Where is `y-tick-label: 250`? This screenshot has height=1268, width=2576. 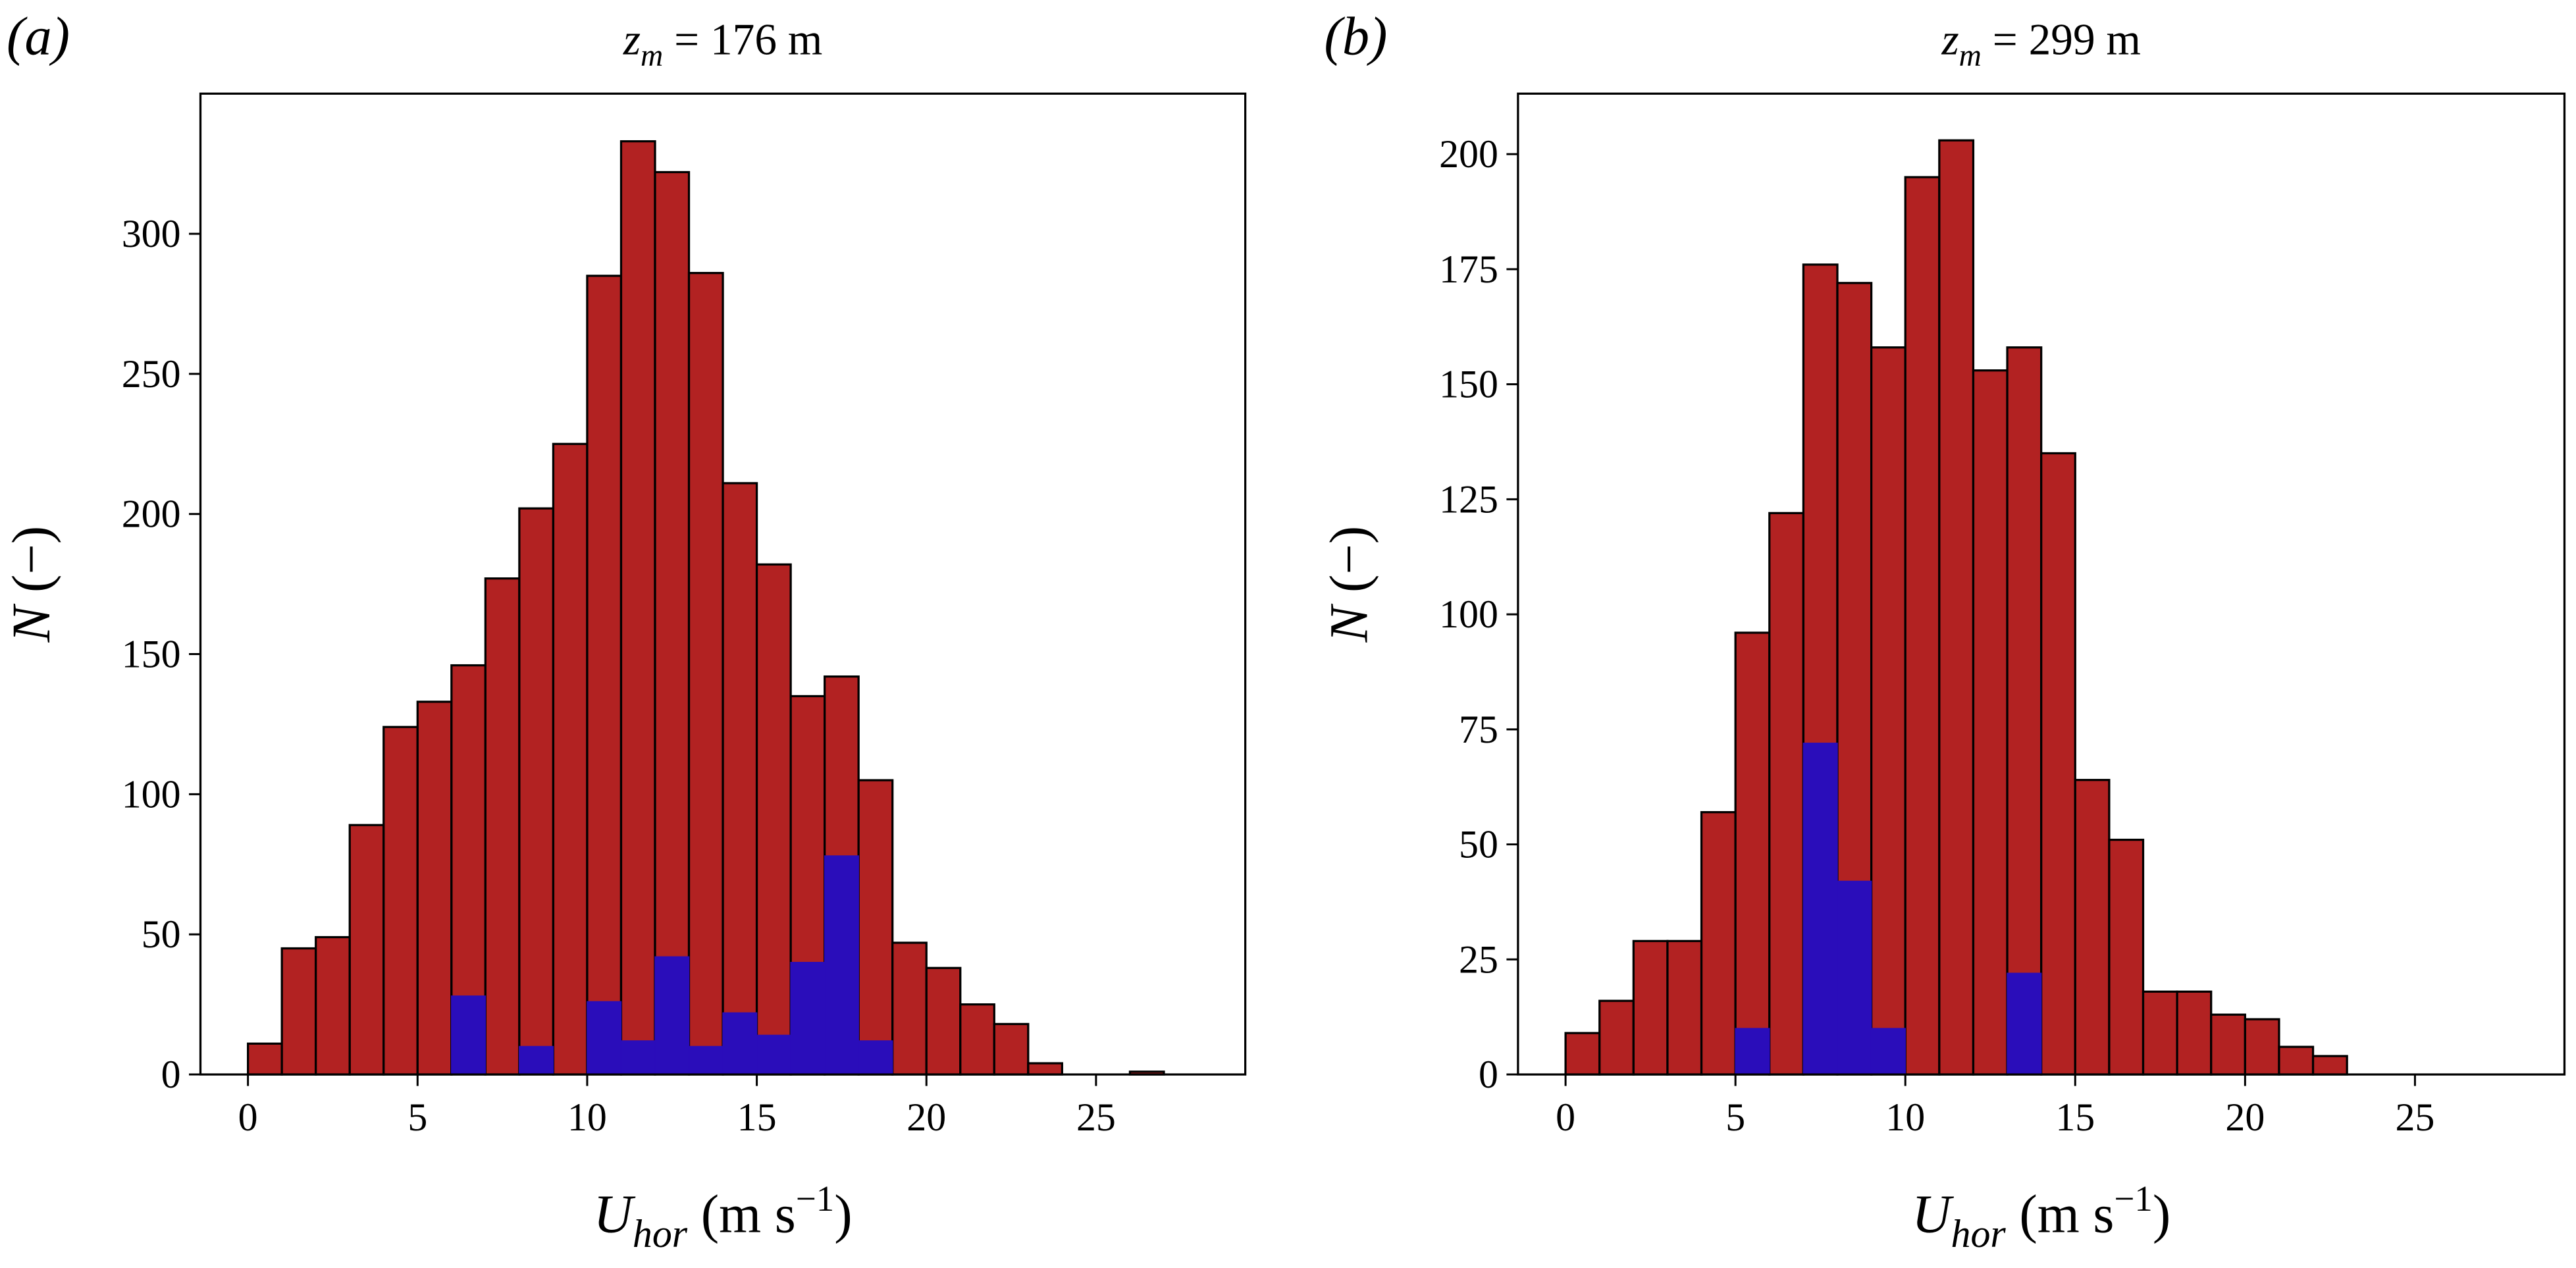 y-tick-label: 250 is located at coordinates (151, 374).